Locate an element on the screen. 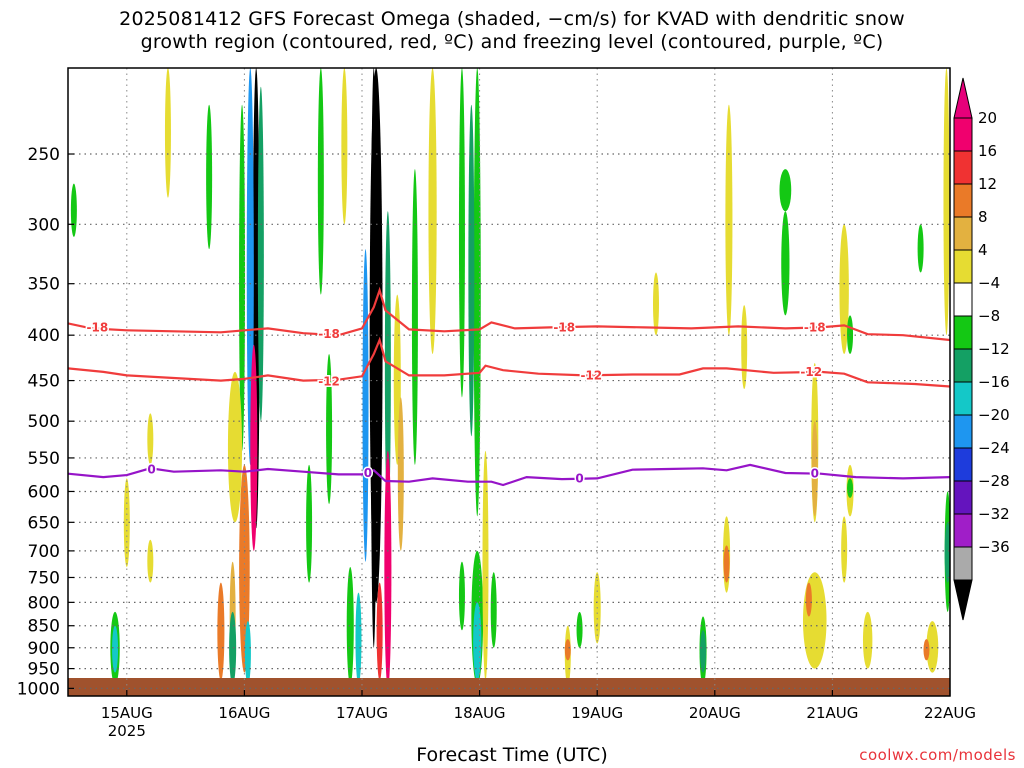 The width and height of the screenshot is (1024, 768). colorbar-label-1: 16 is located at coordinates (987, 151).